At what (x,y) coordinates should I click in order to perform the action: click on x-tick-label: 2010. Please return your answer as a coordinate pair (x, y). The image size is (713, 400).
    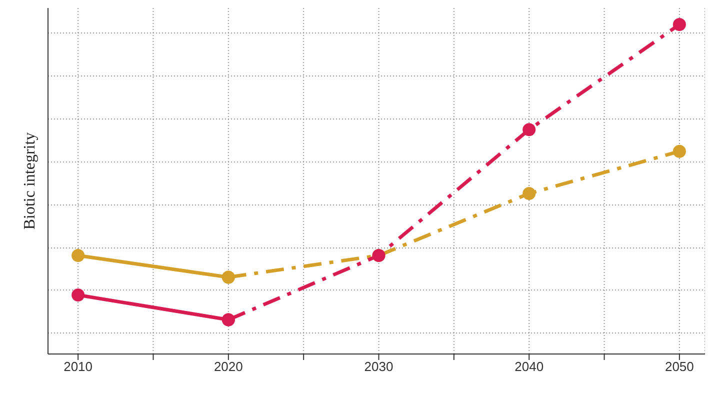
    Looking at the image, I should click on (78, 366).